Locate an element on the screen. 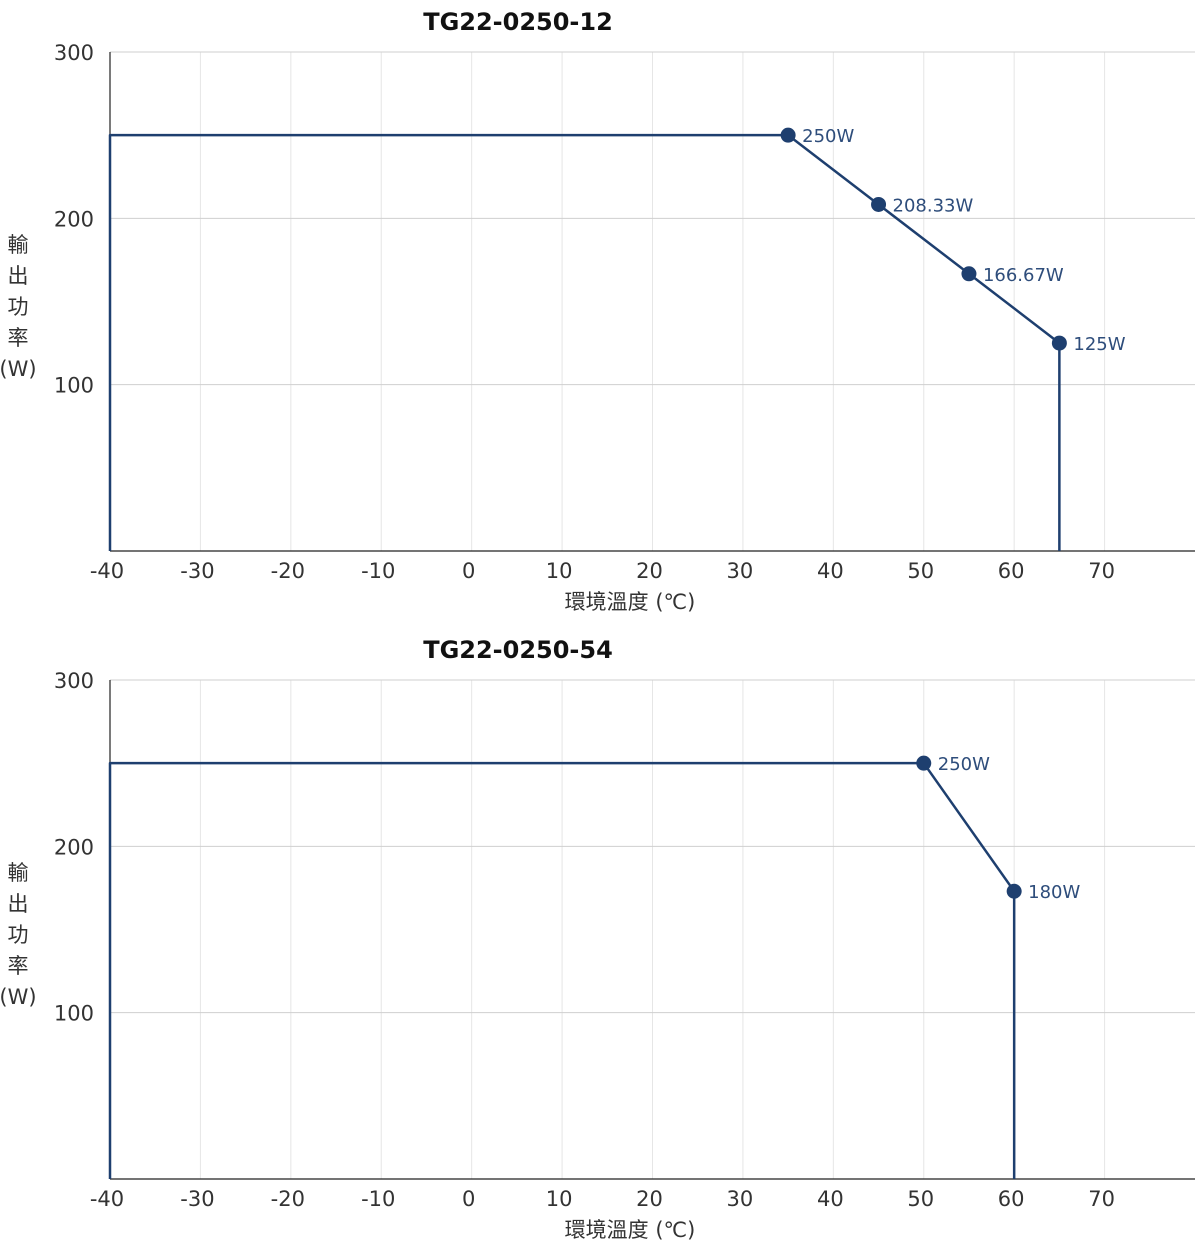  data-point-label: 180W is located at coordinates (1054, 892).